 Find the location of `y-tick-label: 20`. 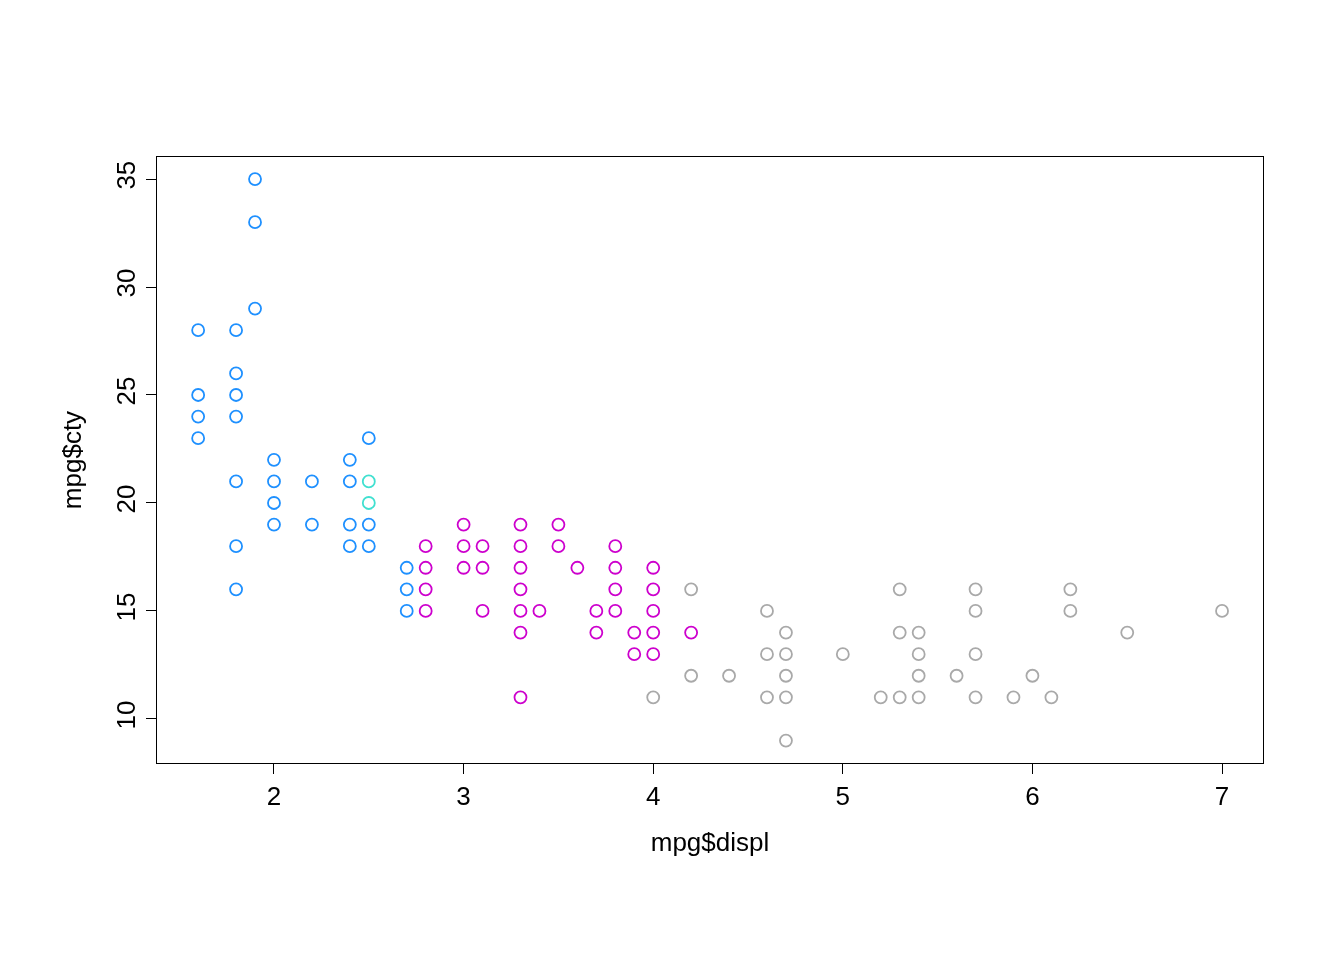

y-tick-label: 20 is located at coordinates (126, 499).